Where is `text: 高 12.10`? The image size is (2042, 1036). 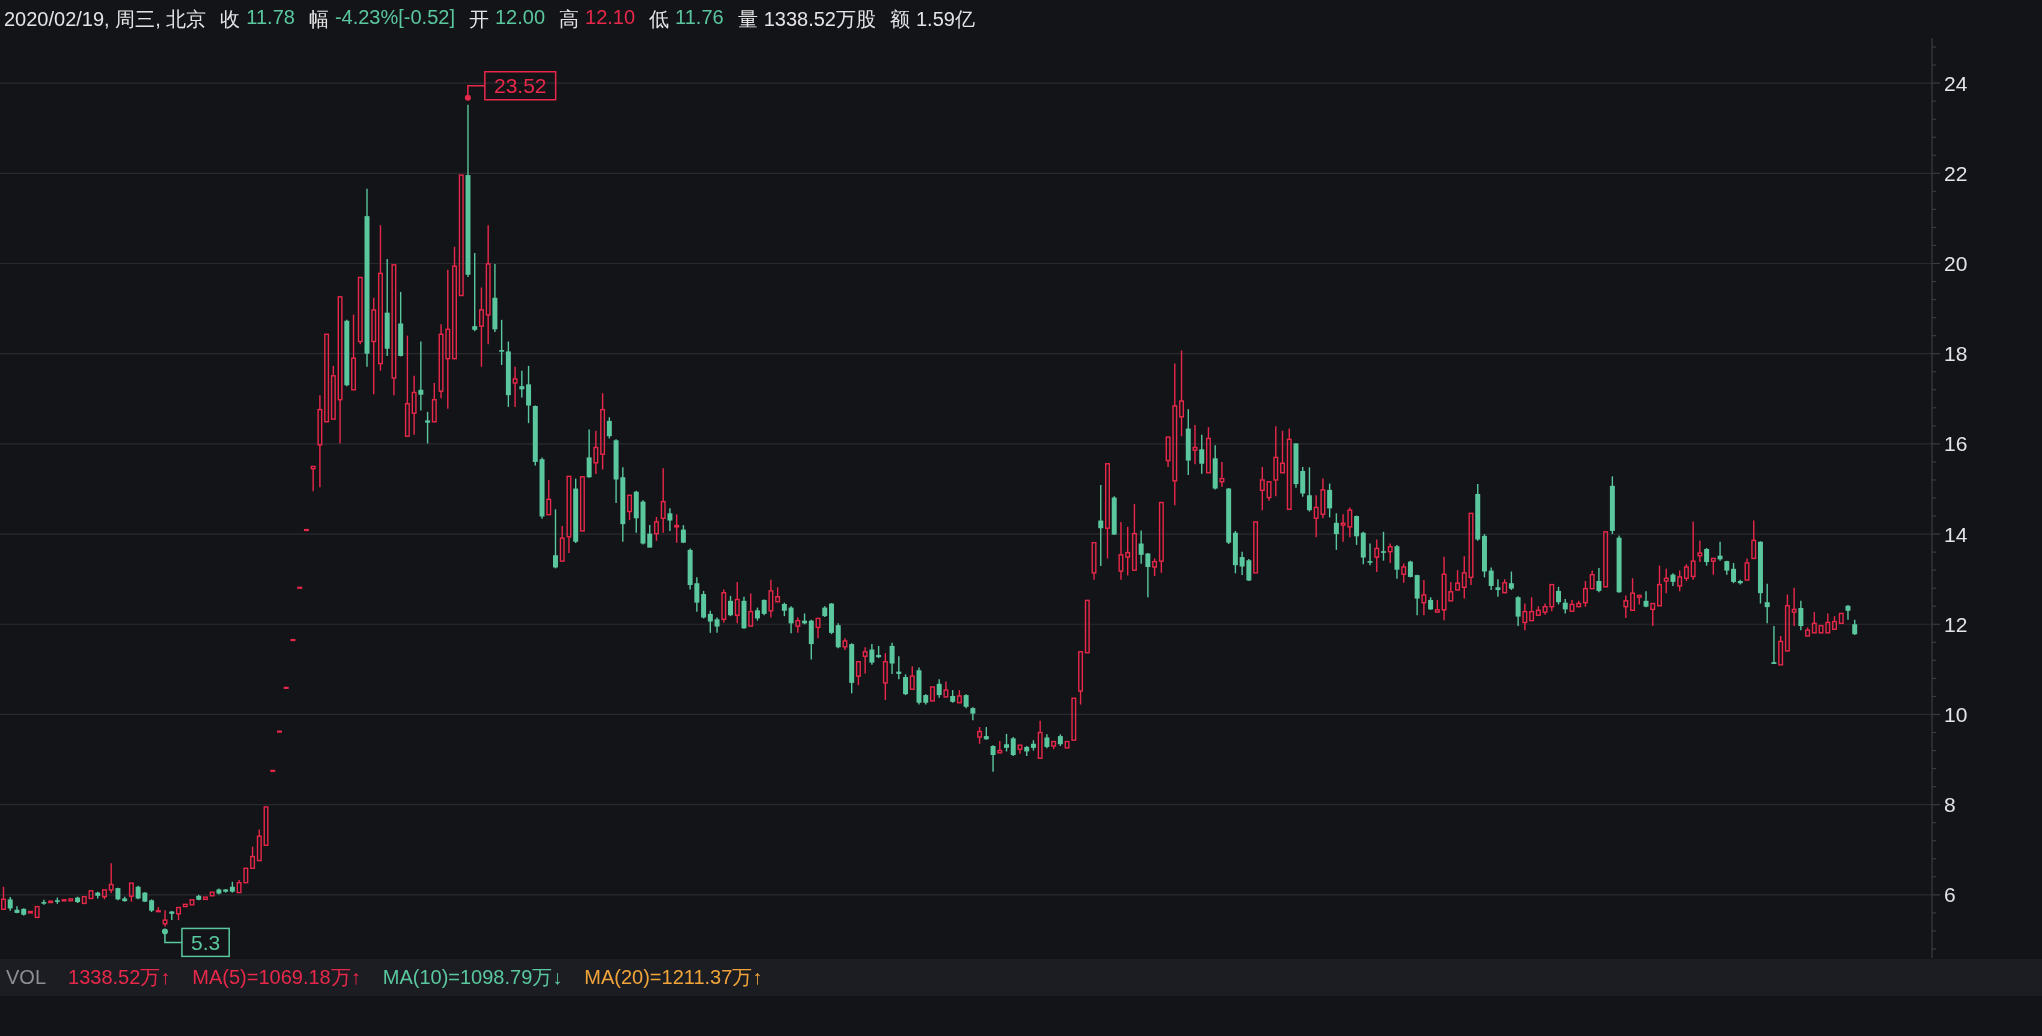 text: 高 12.10 is located at coordinates (597, 18).